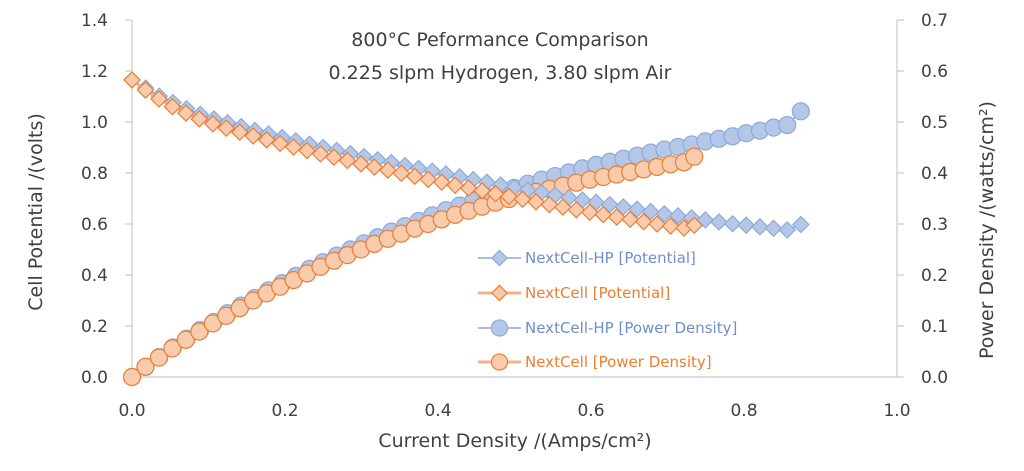 This screenshot has height=471, width=1024. I want to click on x-tick-label: 0.0, so click(131, 411).